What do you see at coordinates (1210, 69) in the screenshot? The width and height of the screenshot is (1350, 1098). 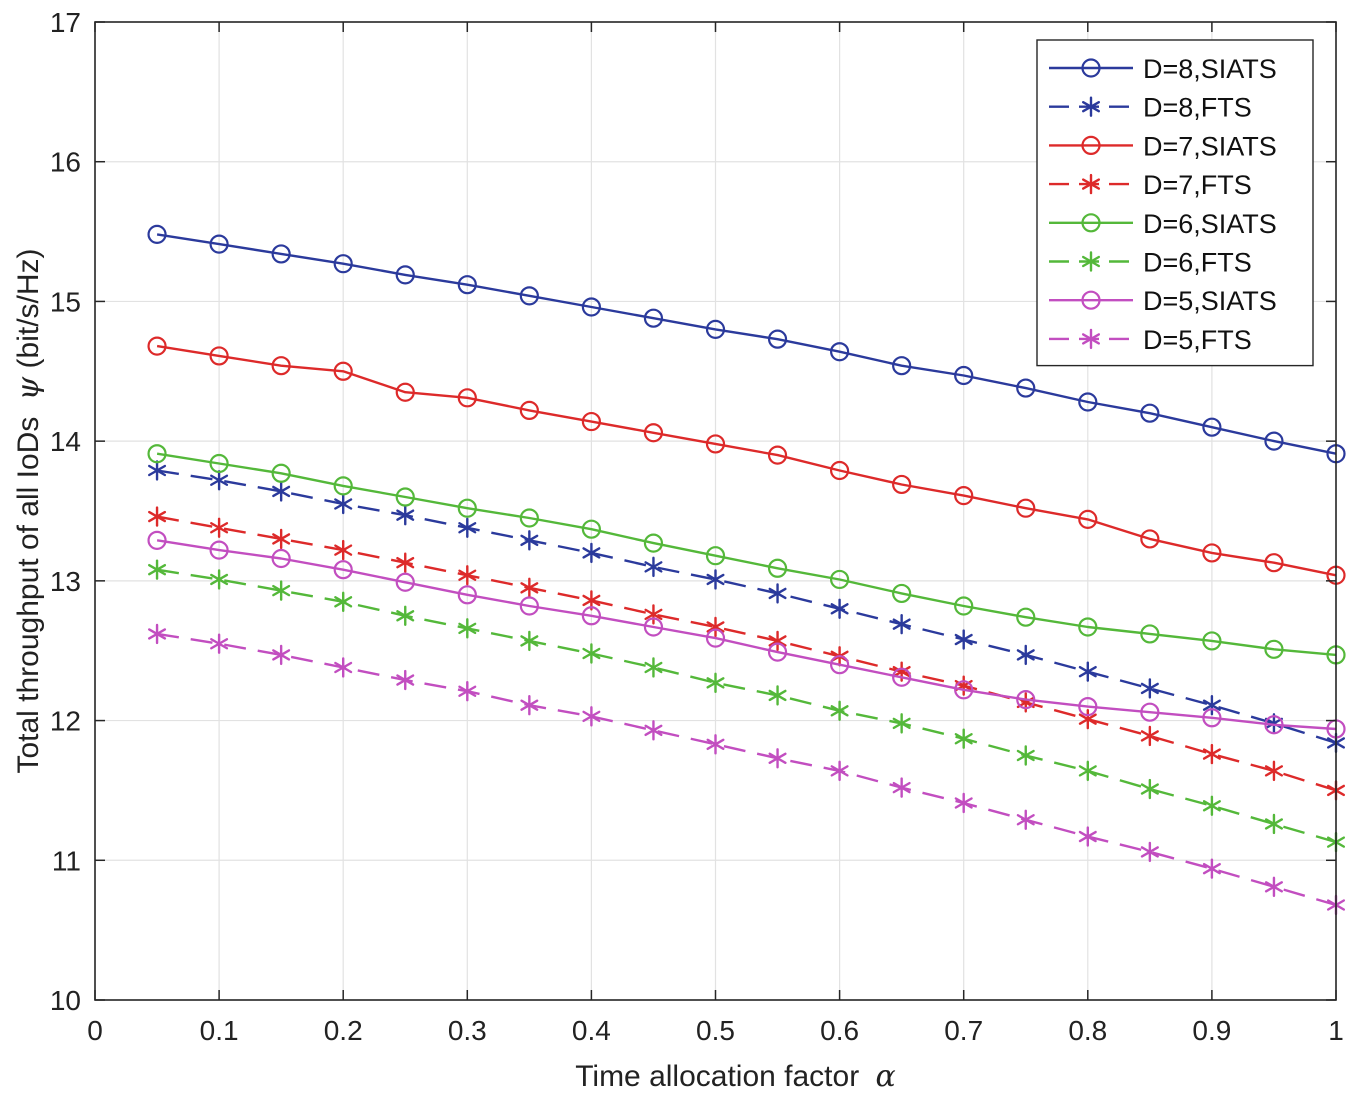 I see `legend-label: D=8,SIATS` at bounding box center [1210, 69].